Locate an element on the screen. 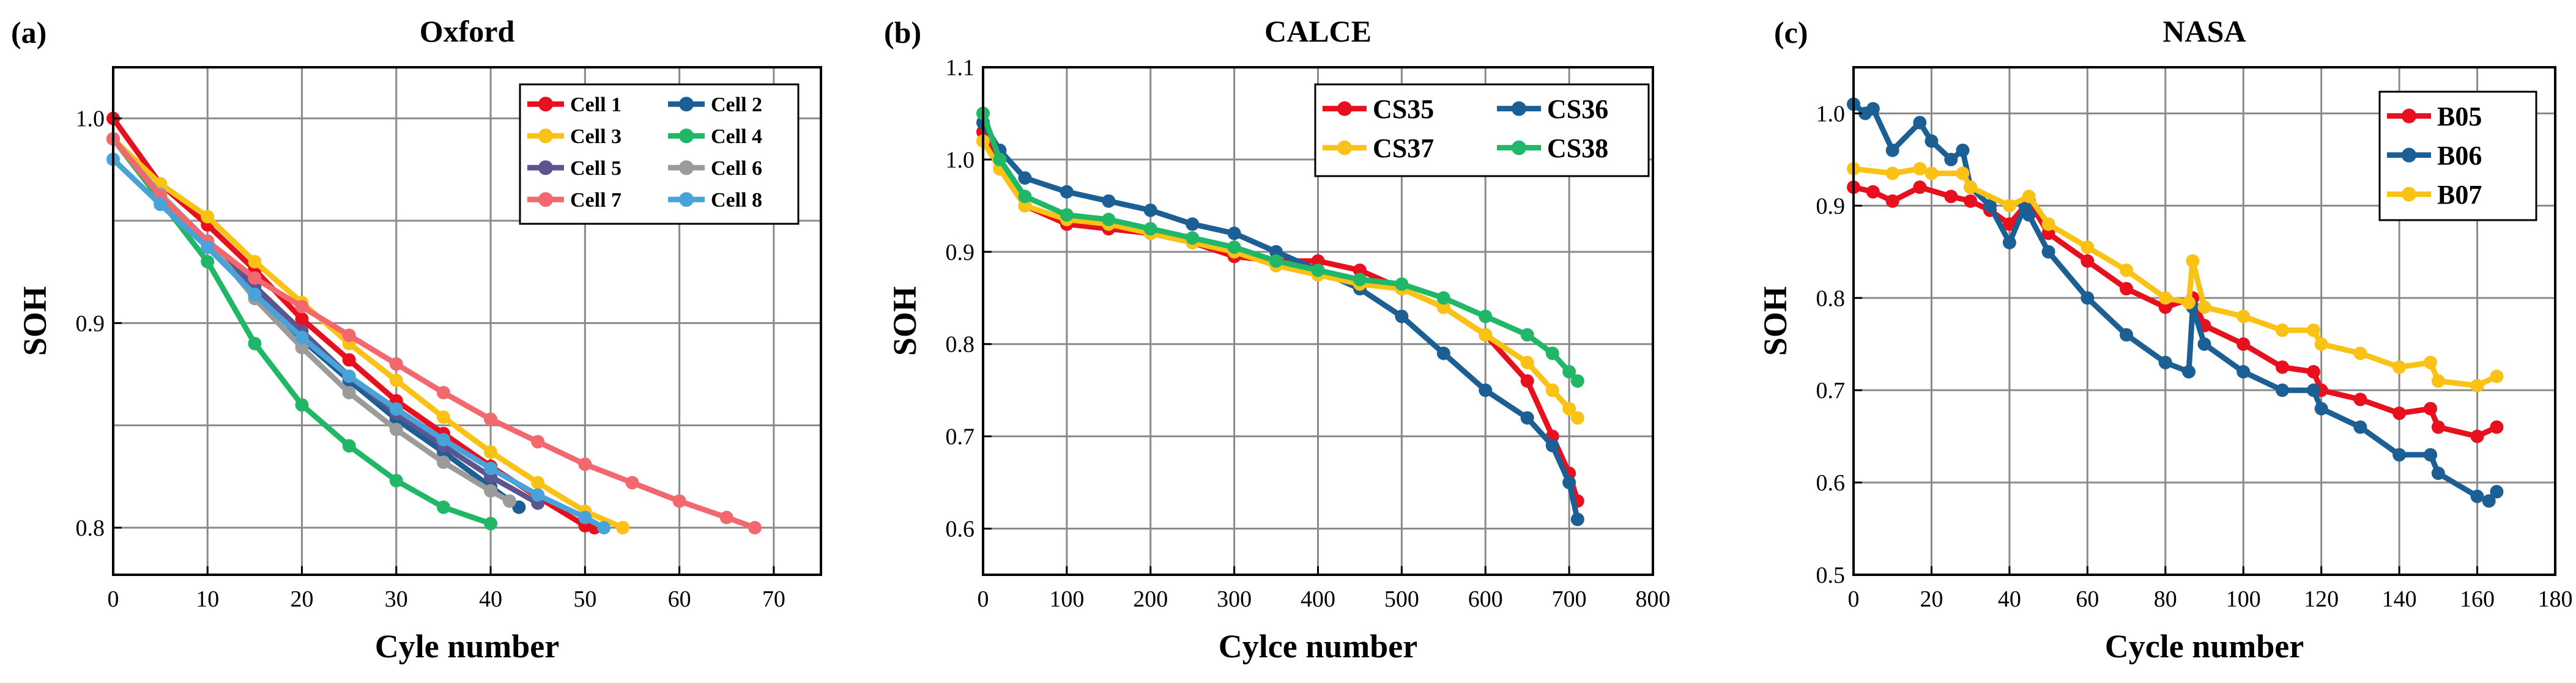  x-tick-label: 600 is located at coordinates (1485, 599).